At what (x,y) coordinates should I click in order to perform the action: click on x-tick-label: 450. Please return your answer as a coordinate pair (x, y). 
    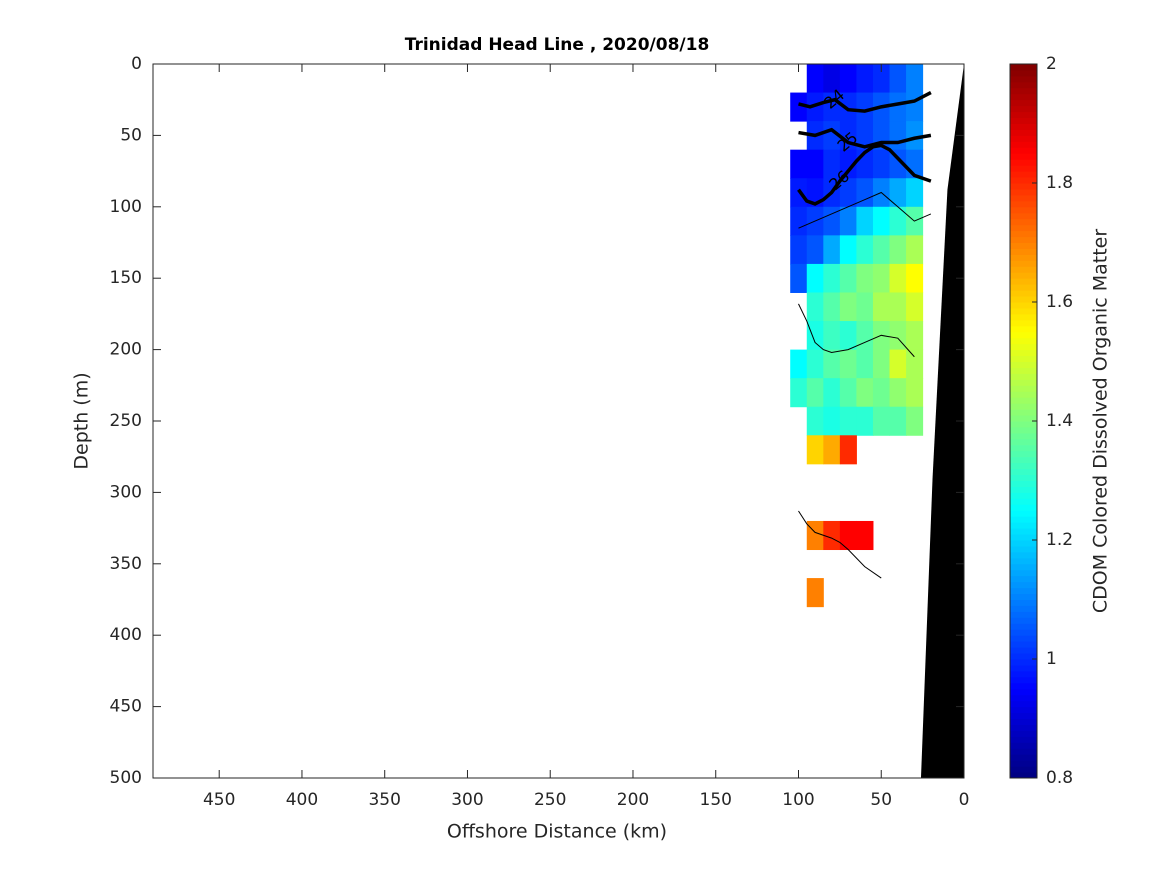
    Looking at the image, I should click on (219, 800).